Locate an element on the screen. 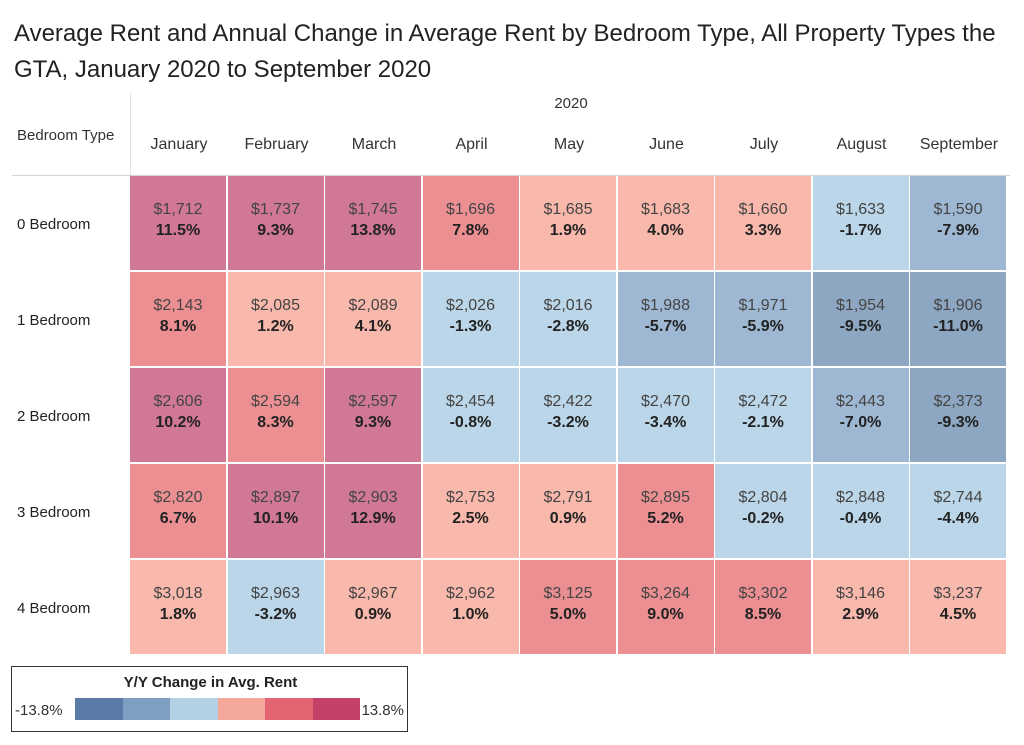 This screenshot has height=745, width=1024. cell-change-value: 1.8% is located at coordinates (178, 614).